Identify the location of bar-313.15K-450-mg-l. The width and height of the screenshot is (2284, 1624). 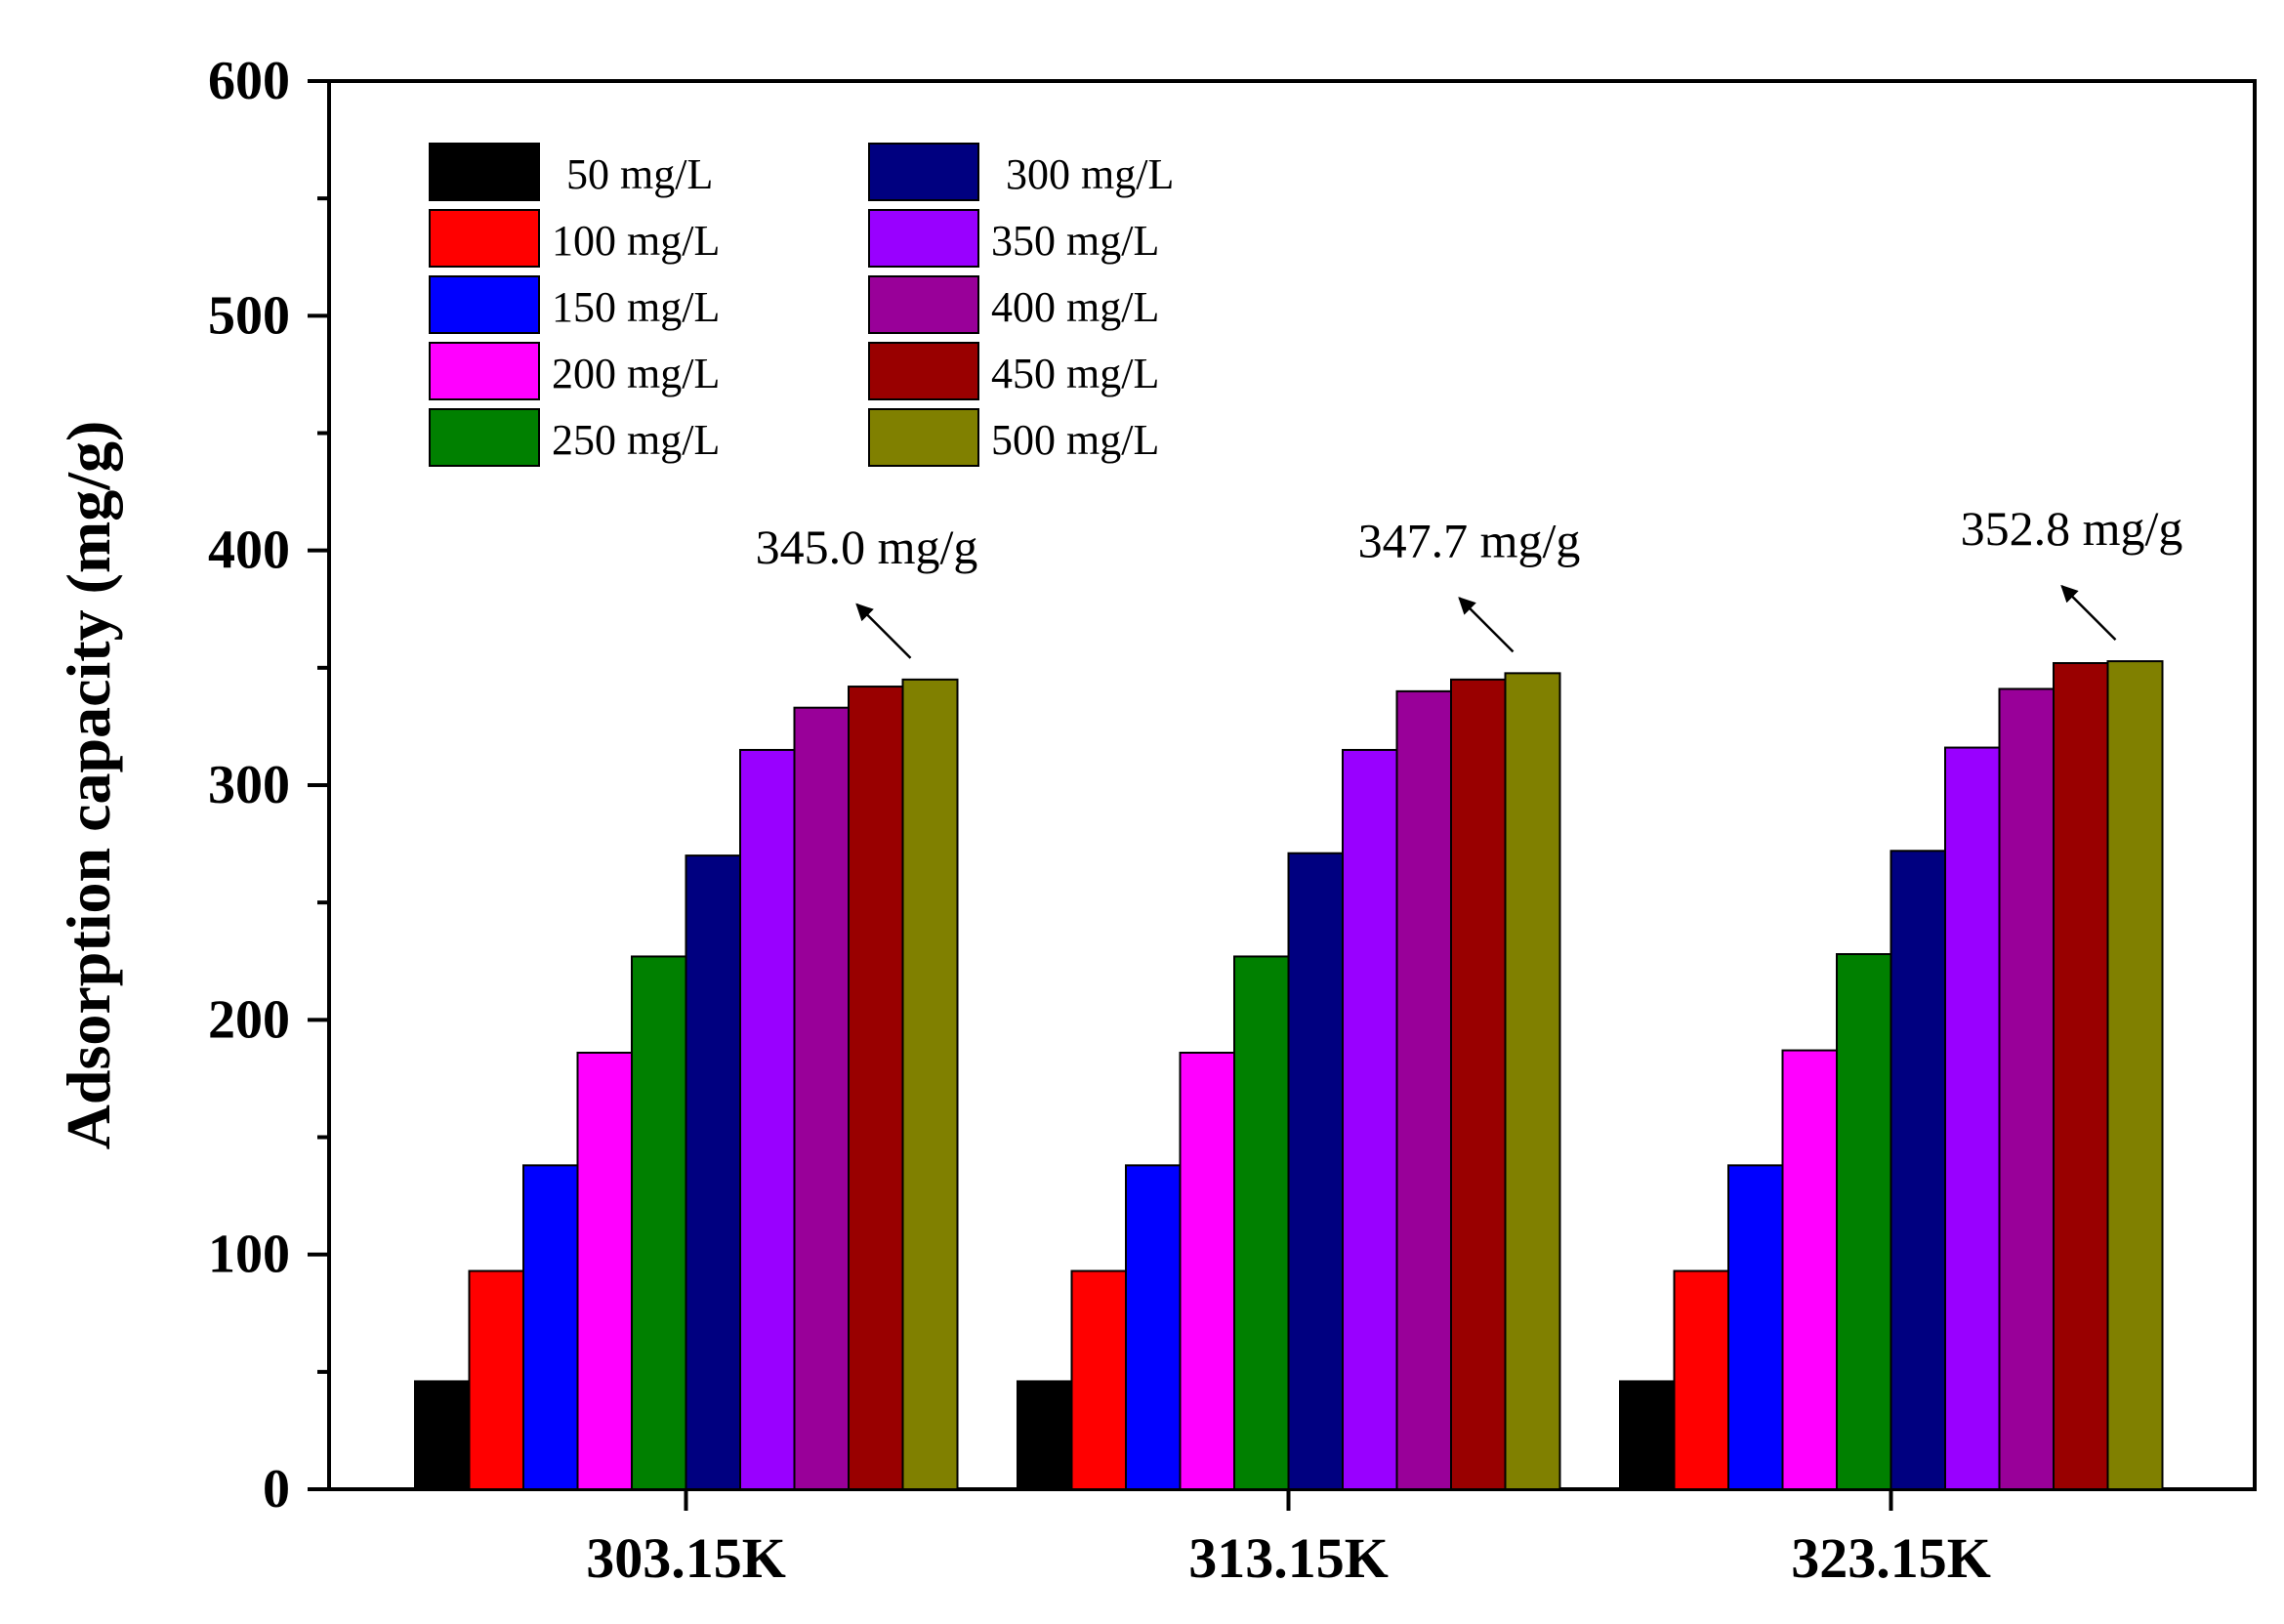
(1478, 1084).